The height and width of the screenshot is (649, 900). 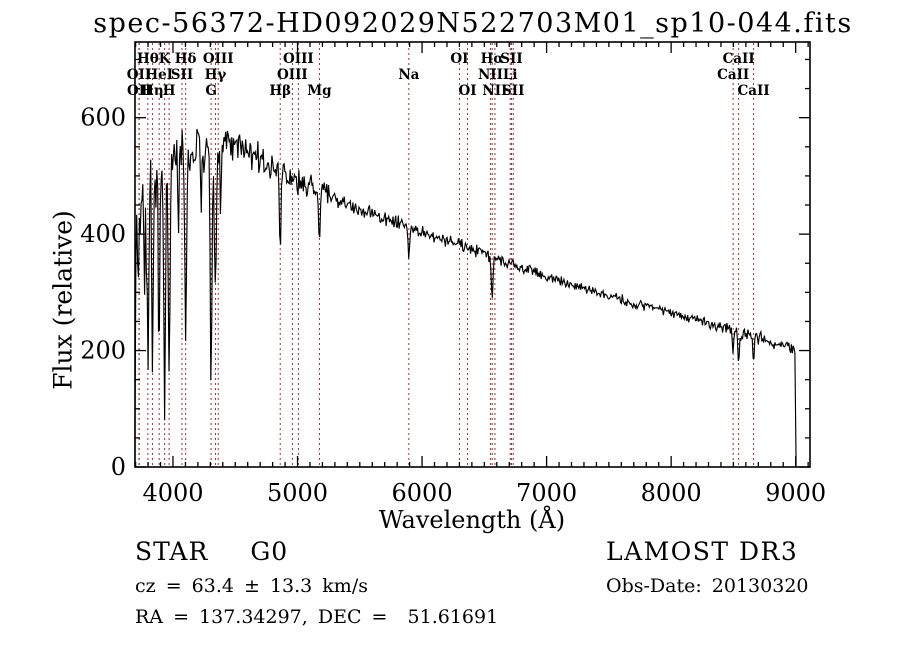 What do you see at coordinates (269, 551) in the screenshot?
I see `object-subclass: G0` at bounding box center [269, 551].